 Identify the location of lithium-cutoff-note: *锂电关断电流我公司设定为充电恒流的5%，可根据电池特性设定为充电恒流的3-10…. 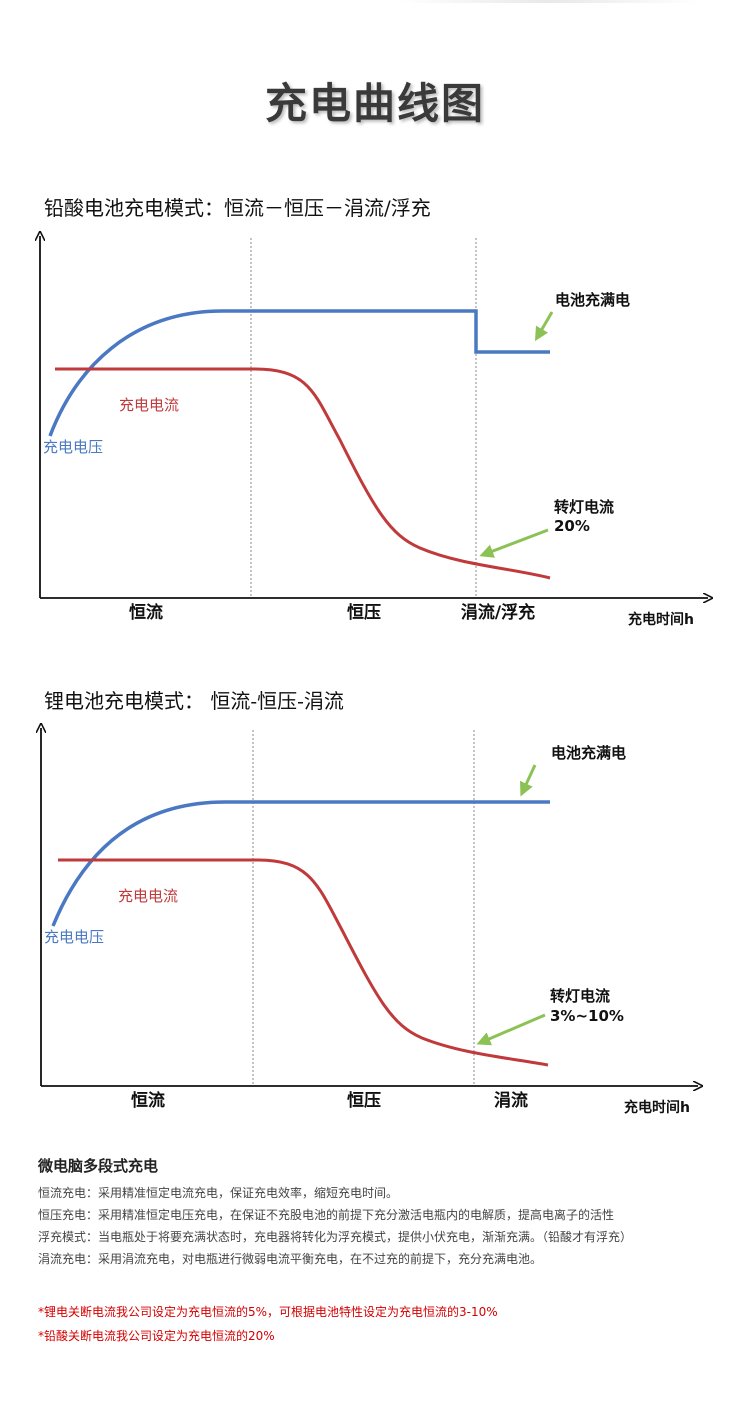
(268, 1312).